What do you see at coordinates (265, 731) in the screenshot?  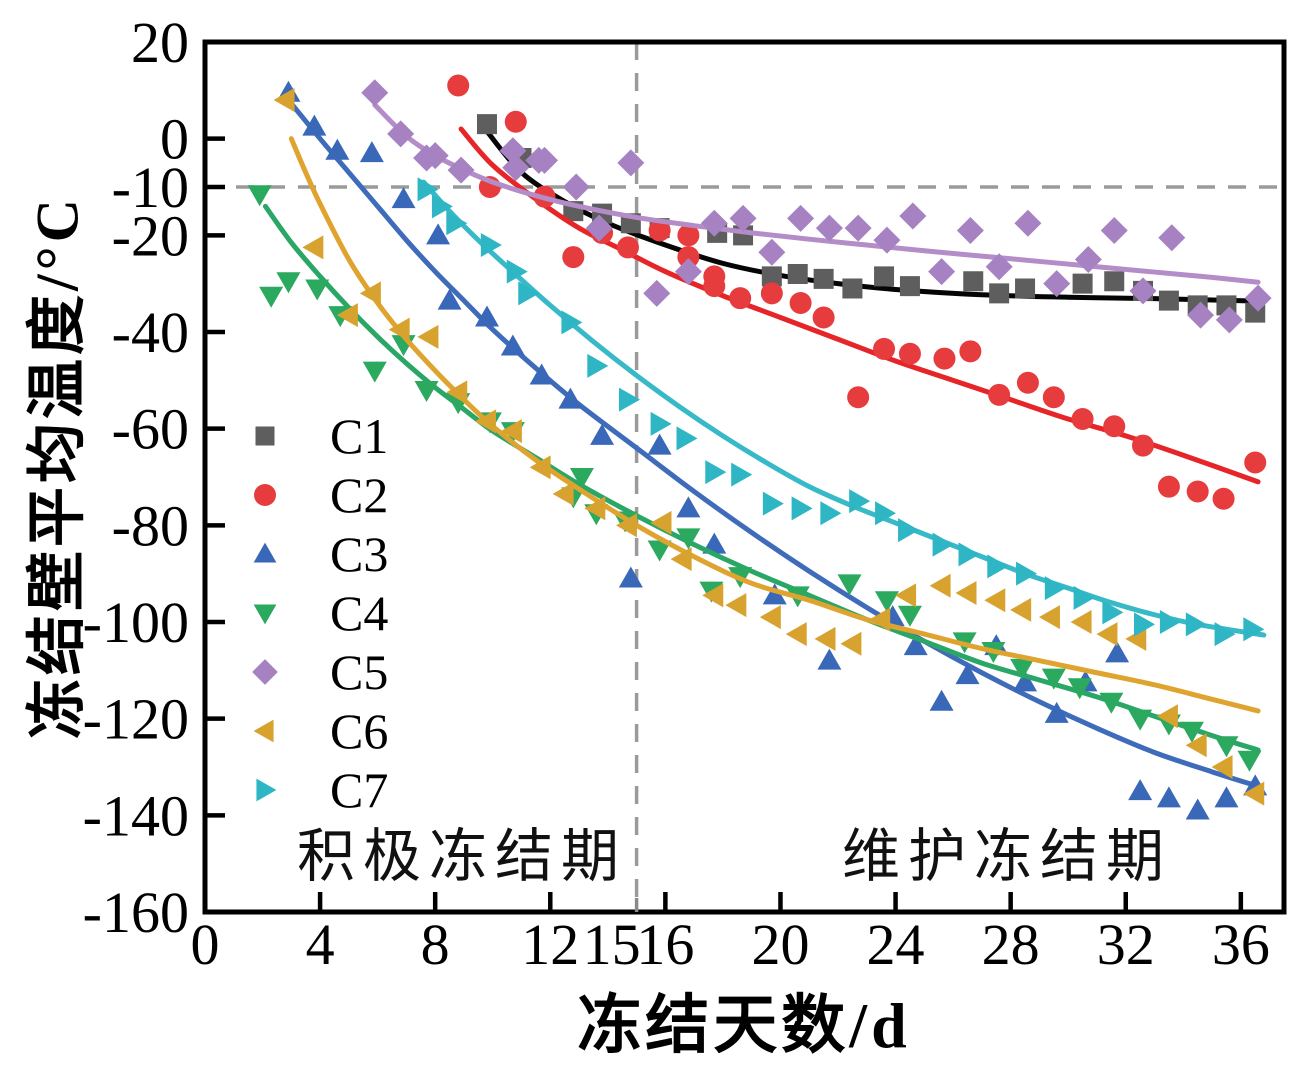 I see `triangle-left-icon` at bounding box center [265, 731].